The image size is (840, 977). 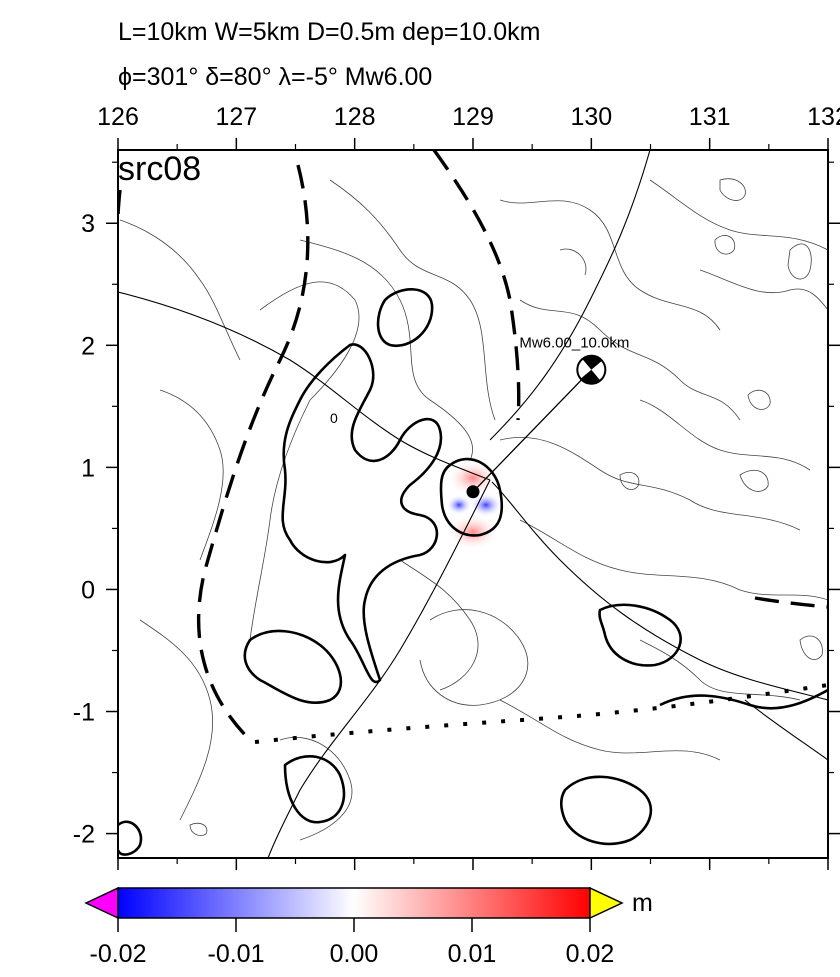 What do you see at coordinates (334, 418) in the screenshot?
I see `contour-label: 0` at bounding box center [334, 418].